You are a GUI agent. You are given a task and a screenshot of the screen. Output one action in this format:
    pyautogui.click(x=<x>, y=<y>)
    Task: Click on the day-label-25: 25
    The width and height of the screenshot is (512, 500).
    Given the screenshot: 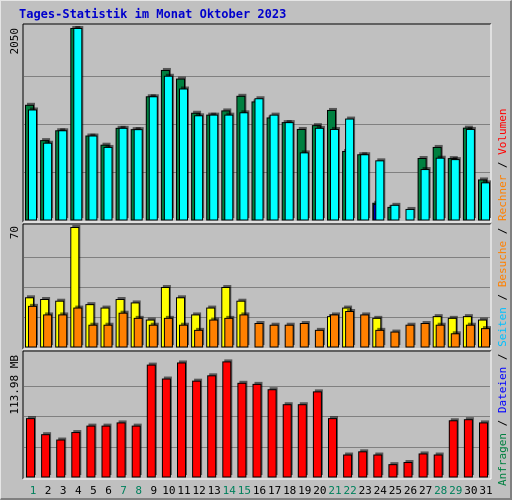 What is the action you would take?
    pyautogui.click(x=395, y=490)
    